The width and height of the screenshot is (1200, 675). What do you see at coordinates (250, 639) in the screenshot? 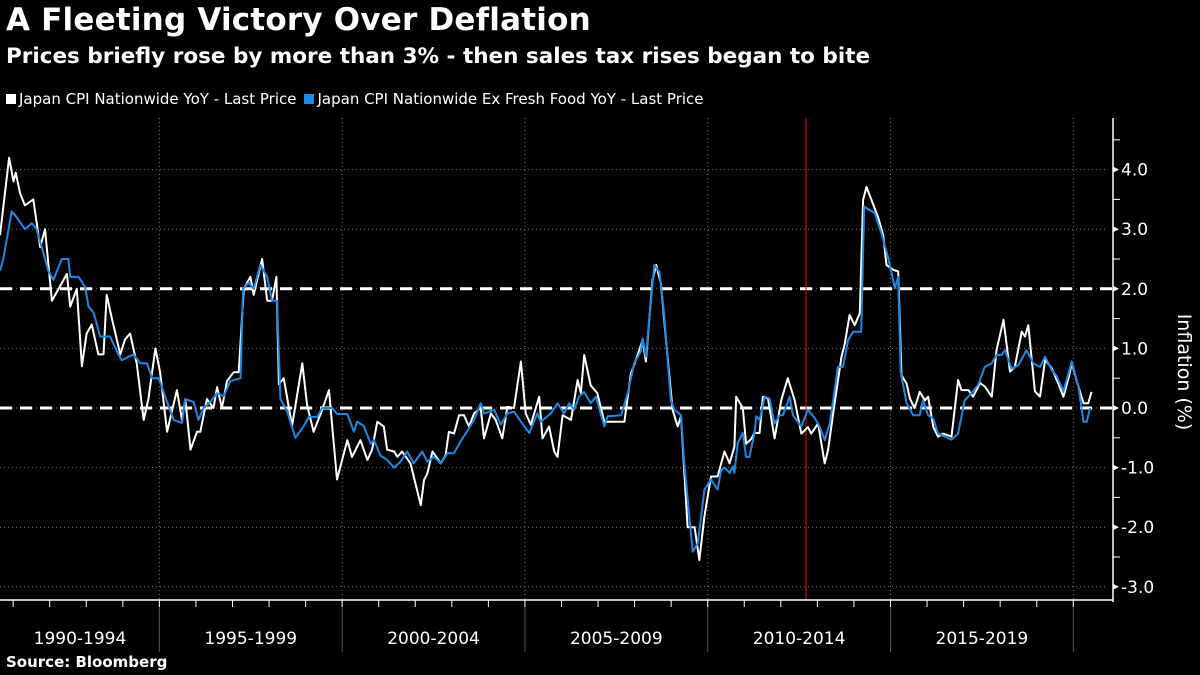
I see `x-tick-label: 1995-1999` at bounding box center [250, 639].